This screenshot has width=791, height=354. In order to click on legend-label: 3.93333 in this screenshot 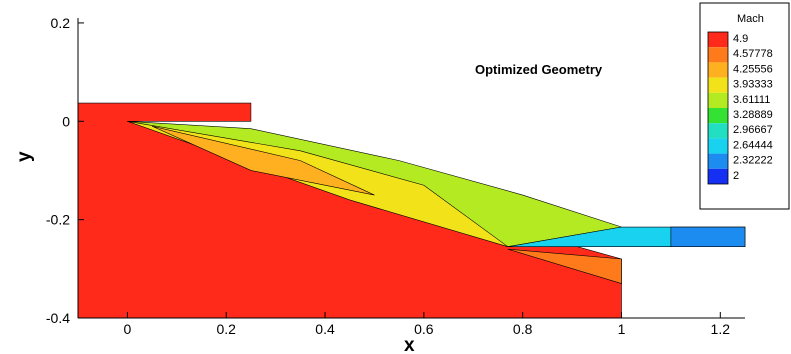, I will do `click(753, 85)`.